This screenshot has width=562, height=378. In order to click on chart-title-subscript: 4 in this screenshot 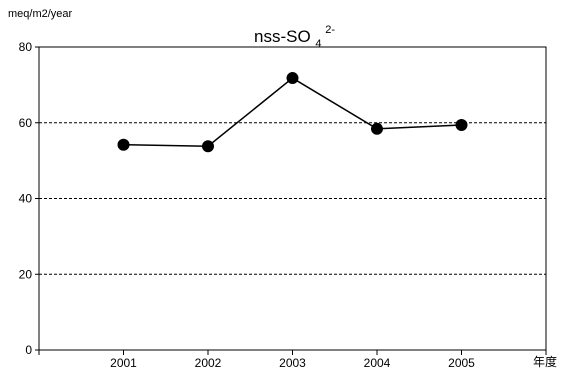, I will do `click(318, 44)`.